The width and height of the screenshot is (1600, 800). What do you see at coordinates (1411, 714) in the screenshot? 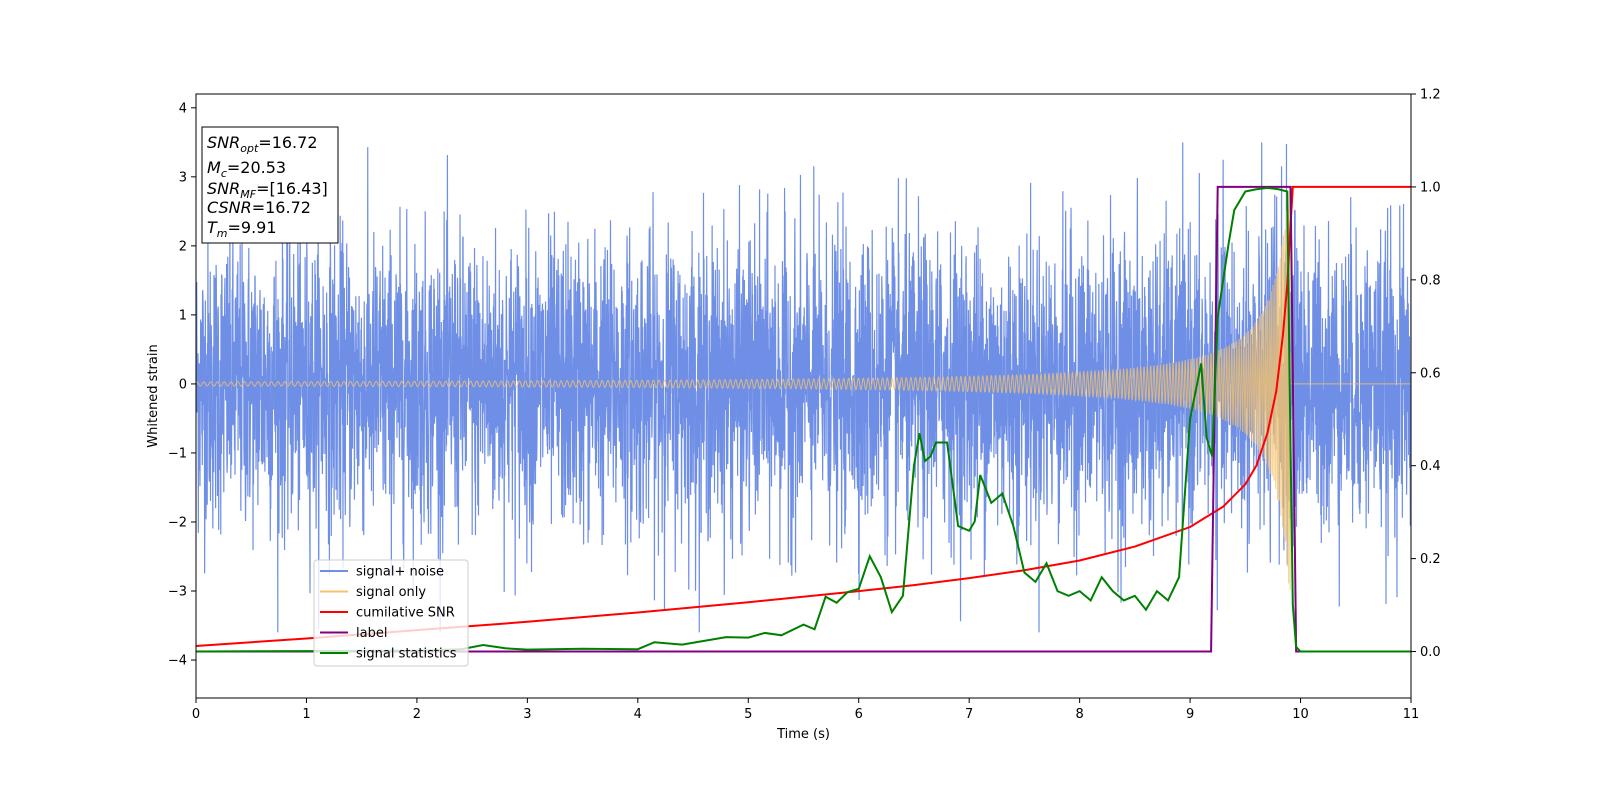
I see `x-tick-label: 11` at bounding box center [1411, 714].